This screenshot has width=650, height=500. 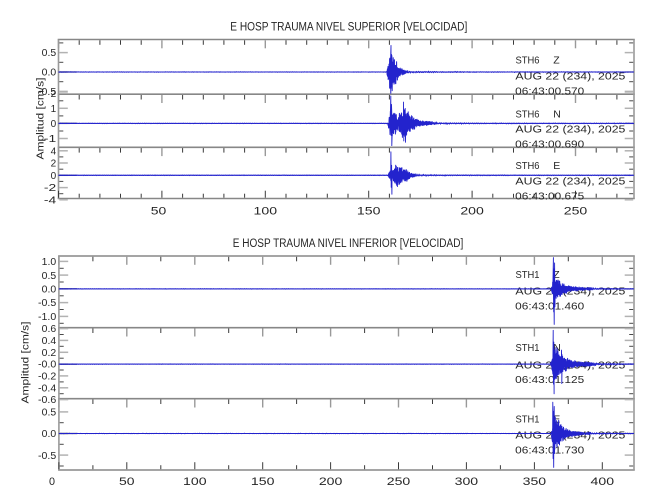 I want to click on svg-text: 06:43:01.460, so click(x=549, y=307).